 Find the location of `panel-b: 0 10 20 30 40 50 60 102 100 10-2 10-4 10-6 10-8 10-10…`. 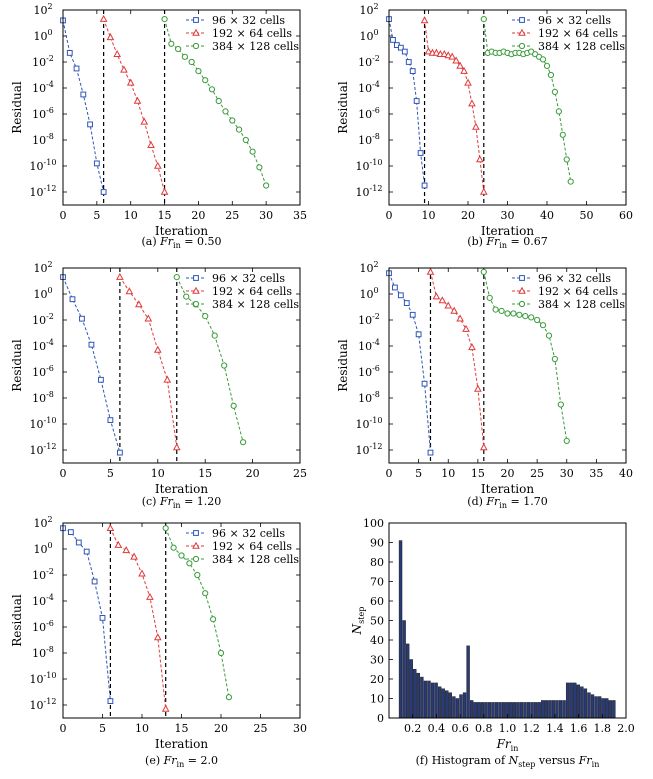

panel-b: 0 10 20 30 40 50 60 102 100 10-2 10-4 10-6 10-8 10-10… is located at coordinates (484, 126).